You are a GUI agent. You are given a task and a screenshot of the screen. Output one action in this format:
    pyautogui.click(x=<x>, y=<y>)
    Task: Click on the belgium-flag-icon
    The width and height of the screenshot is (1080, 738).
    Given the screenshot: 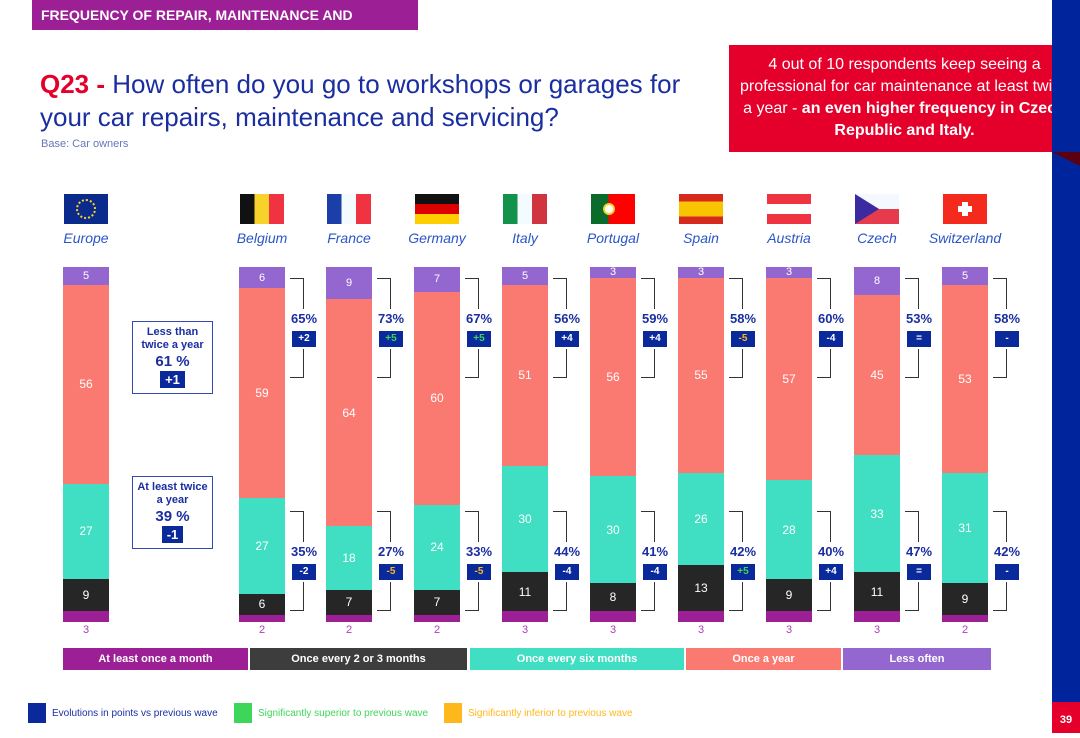 What is the action you would take?
    pyautogui.click(x=262, y=209)
    